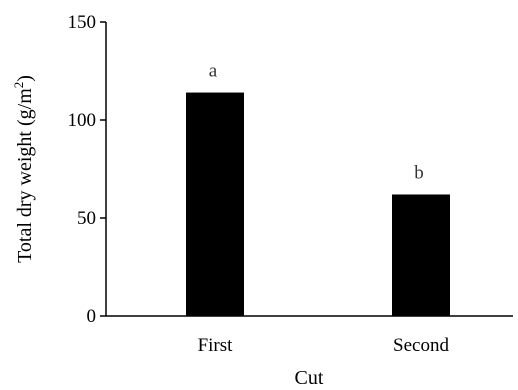  What do you see at coordinates (82, 120) in the screenshot?
I see `y-tick-label: 100` at bounding box center [82, 120].